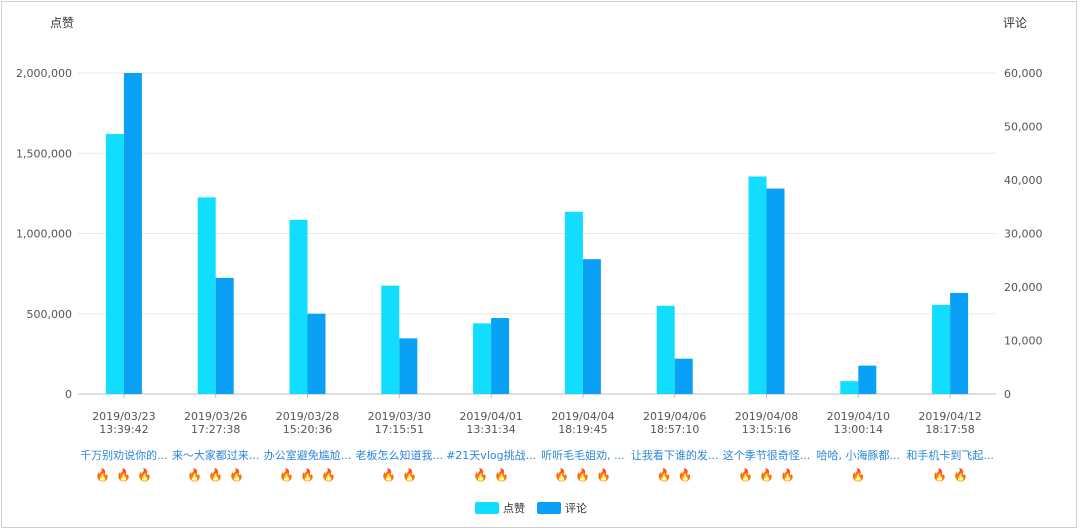  I want to click on x-tick-time: 13:00:14, so click(858, 429).